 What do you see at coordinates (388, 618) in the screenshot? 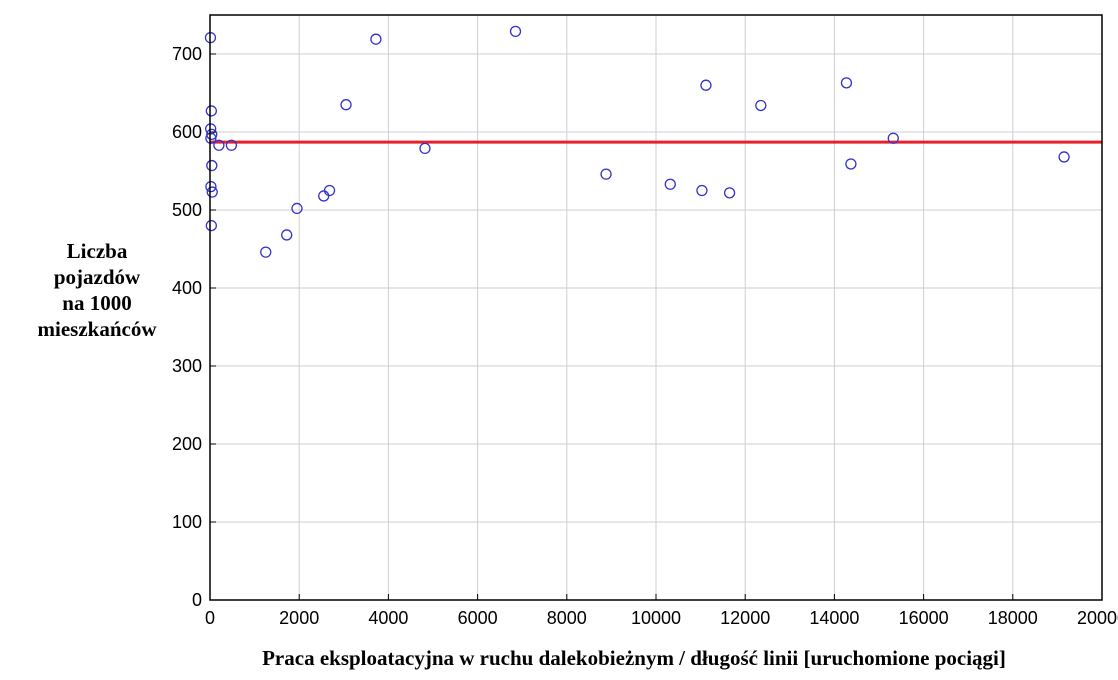
I see `x-tick-label: 4000` at bounding box center [388, 618].